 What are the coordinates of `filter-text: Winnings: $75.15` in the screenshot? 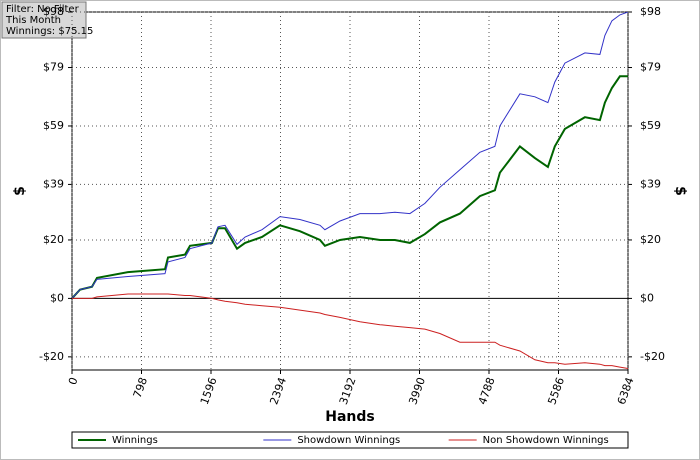 It's located at (49, 31).